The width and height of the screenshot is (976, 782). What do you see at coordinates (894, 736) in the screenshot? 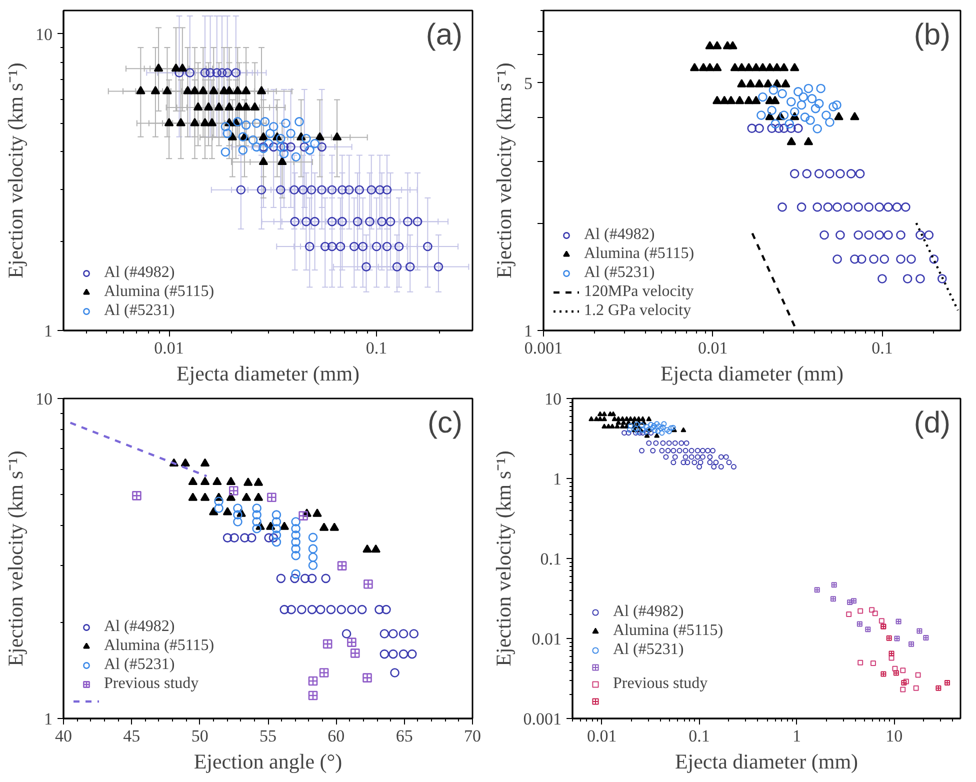
I see `x-tick-label: 10` at bounding box center [894, 736].